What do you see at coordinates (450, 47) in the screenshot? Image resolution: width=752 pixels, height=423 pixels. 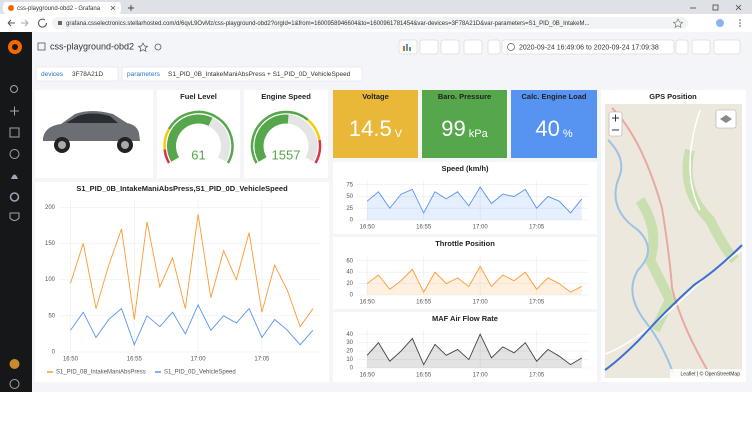 I see `settings-button` at bounding box center [450, 47].